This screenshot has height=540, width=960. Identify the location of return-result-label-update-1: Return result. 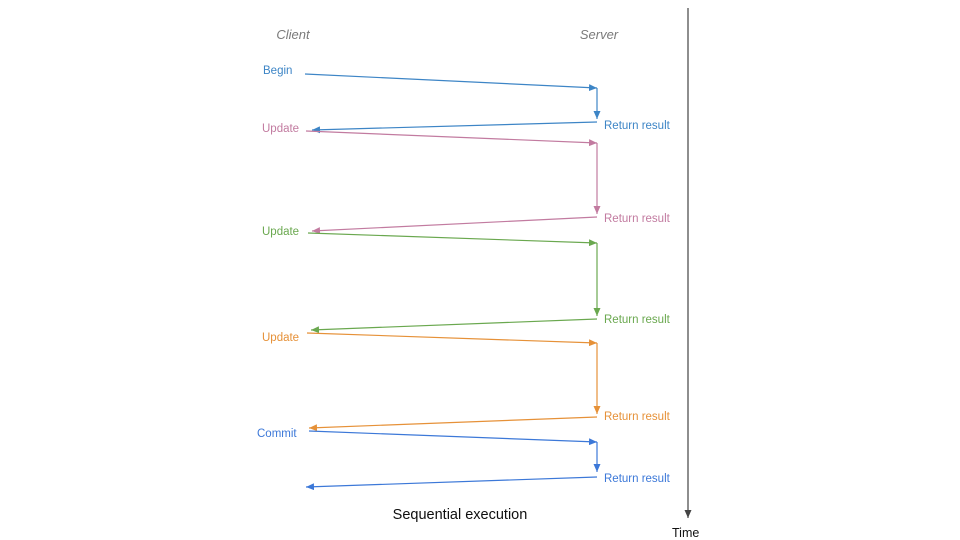
(637, 219).